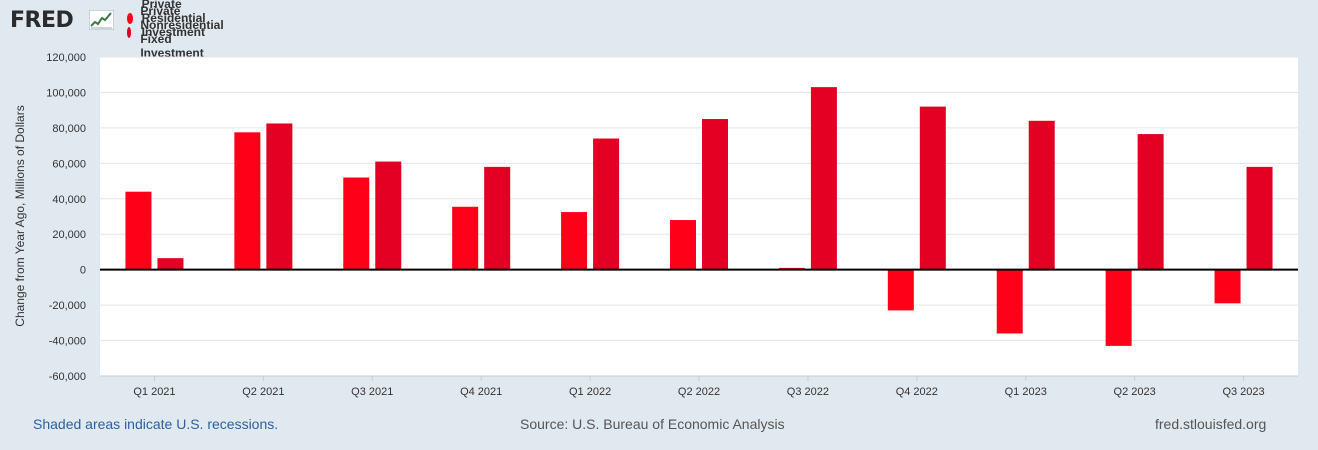 Image resolution: width=1318 pixels, height=450 pixels. What do you see at coordinates (69, 164) in the screenshot?
I see `y-tick-label: 60,000` at bounding box center [69, 164].